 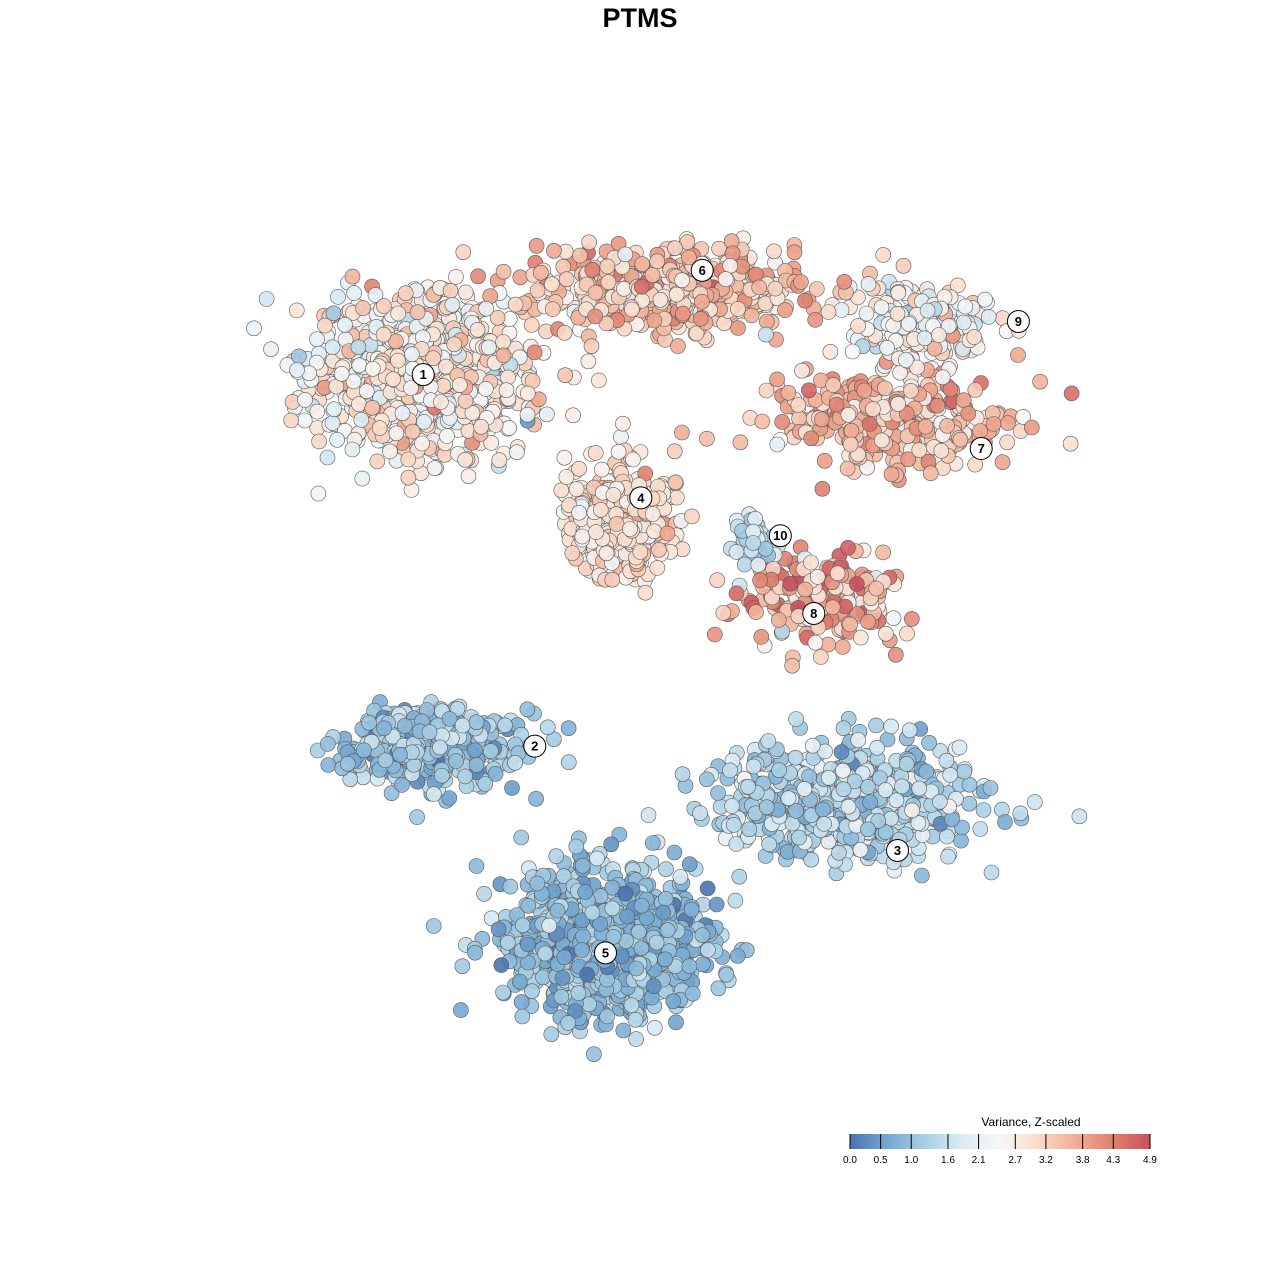 I want to click on legend-tick-label: 4.3, so click(x=1113, y=1160).